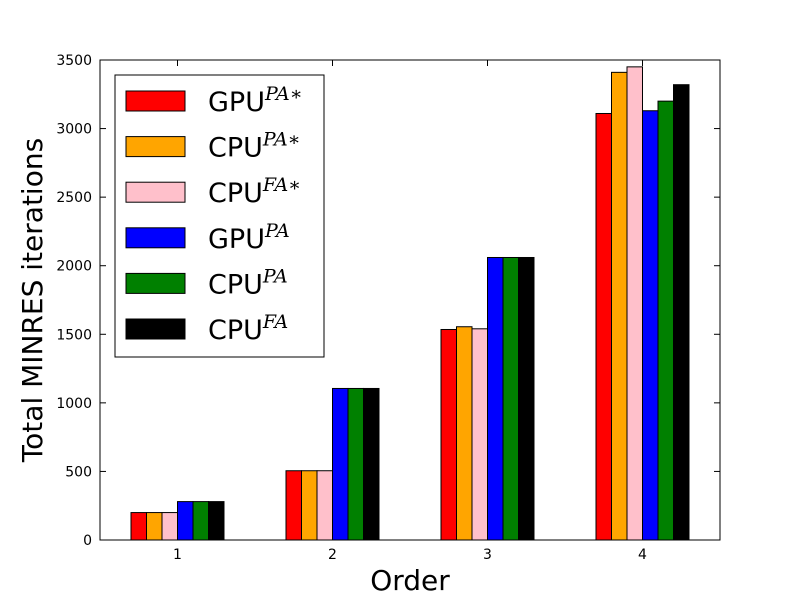 This screenshot has width=800, height=600. Describe the element at coordinates (487, 555) in the screenshot. I see `x-tick-label: 3` at that location.